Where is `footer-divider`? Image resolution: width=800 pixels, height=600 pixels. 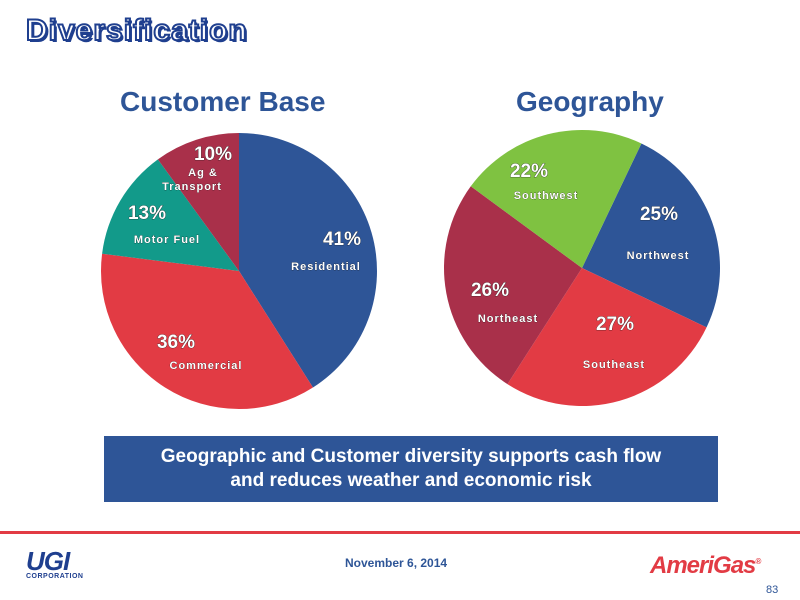
footer-divider is located at coordinates (400, 532).